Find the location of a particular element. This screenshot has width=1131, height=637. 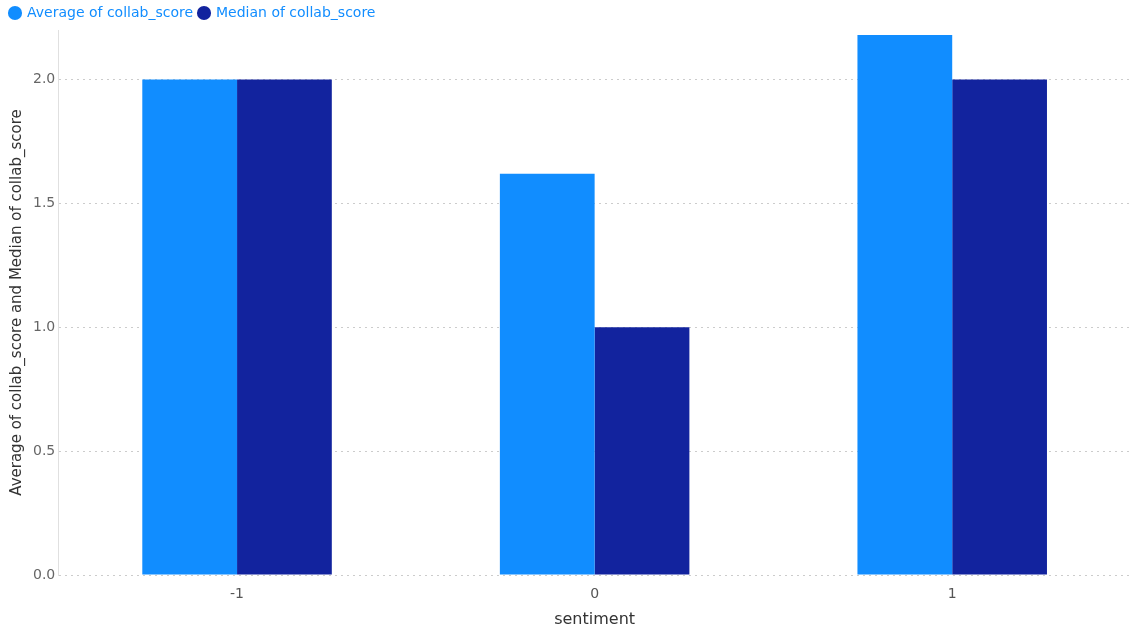

legend-label: Median of collab_score is located at coordinates (296, 11).